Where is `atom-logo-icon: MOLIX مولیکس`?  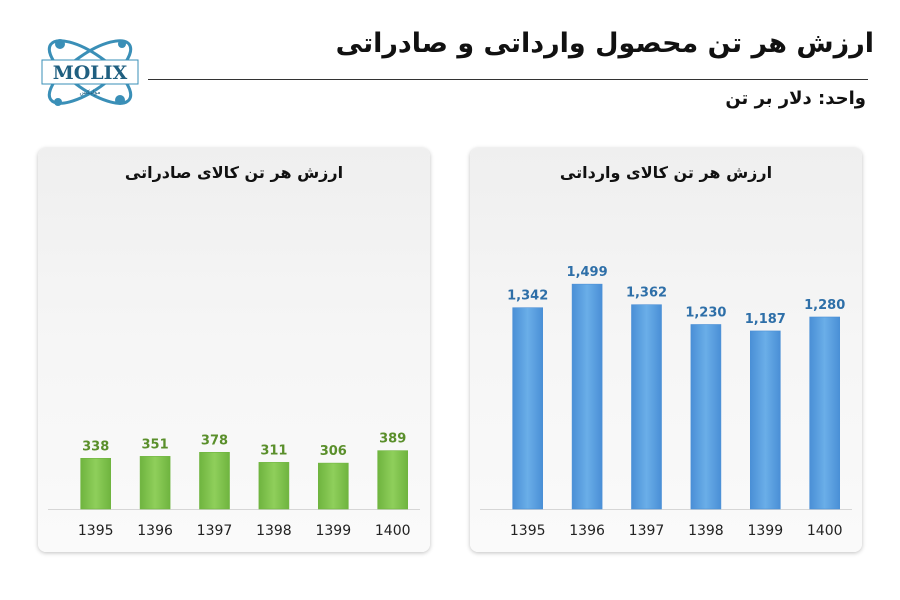 atom-logo-icon: MOLIX مولیکس is located at coordinates (90, 72).